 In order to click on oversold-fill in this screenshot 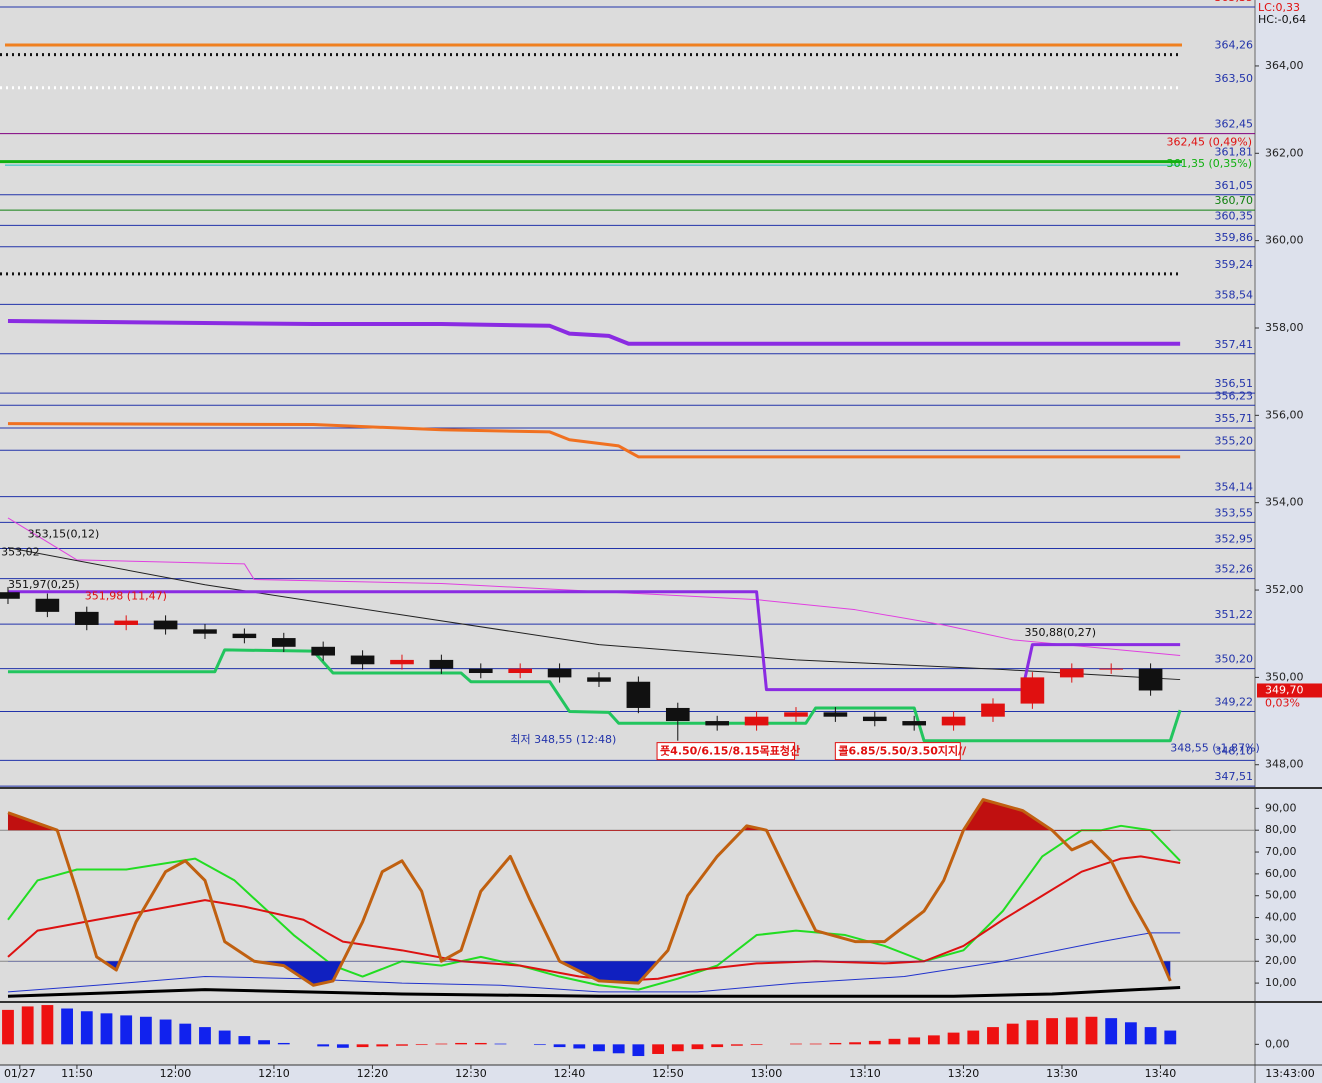, I will do `click(589, 973)`.